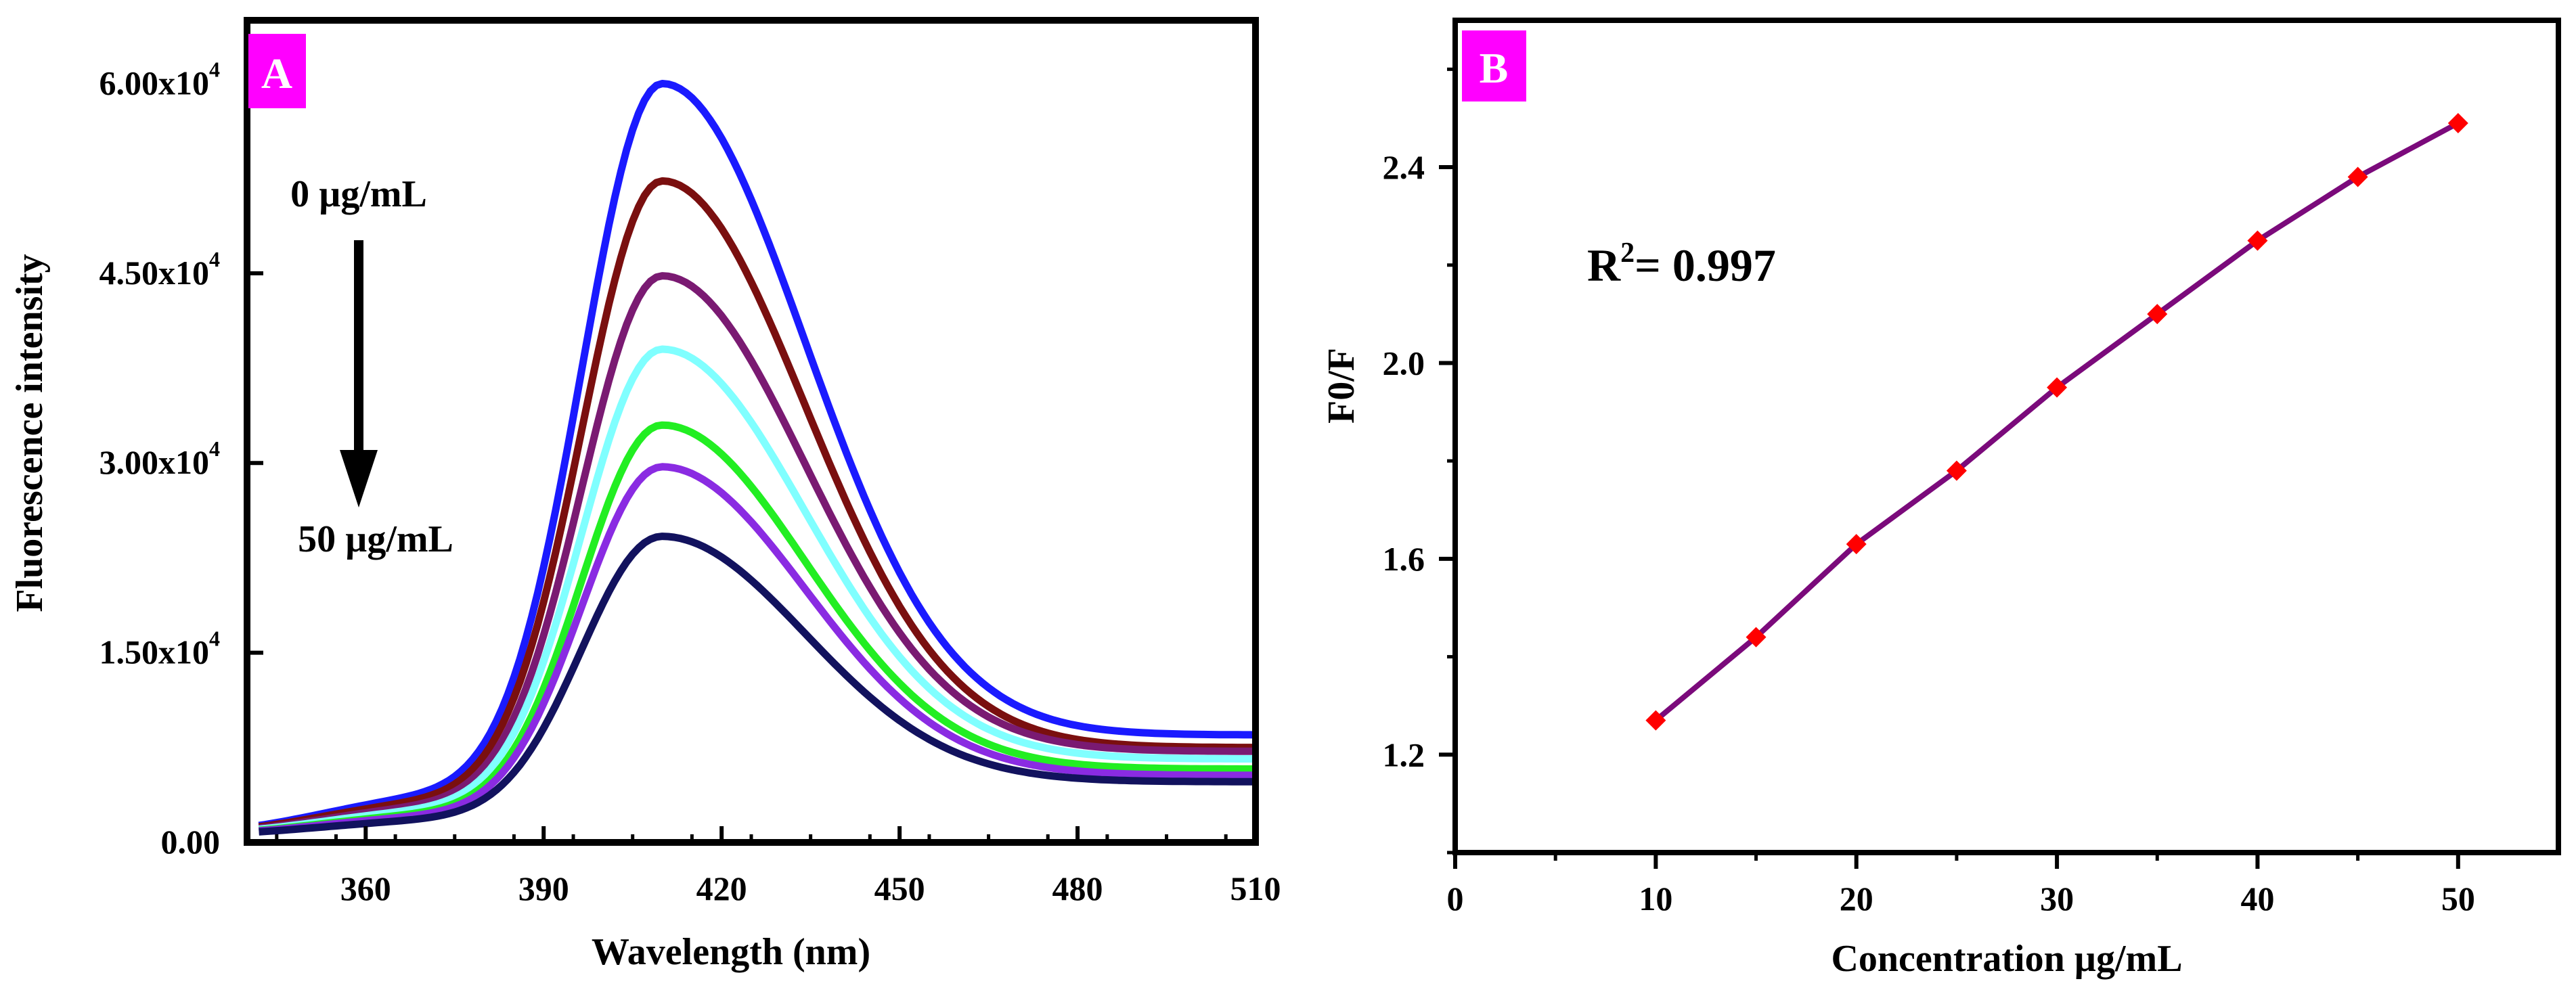 The height and width of the screenshot is (994, 2576). What do you see at coordinates (1856, 899) in the screenshot?
I see `panel-b-x-tick-label: 20` at bounding box center [1856, 899].